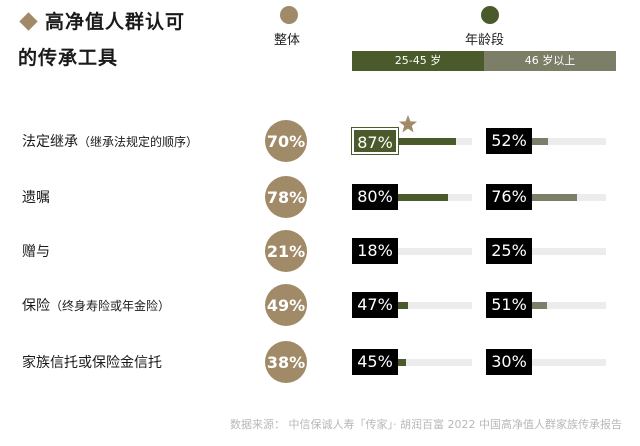 The height and width of the screenshot is (446, 640). I want to click on overall-value-circle: 70%, so click(286, 141).